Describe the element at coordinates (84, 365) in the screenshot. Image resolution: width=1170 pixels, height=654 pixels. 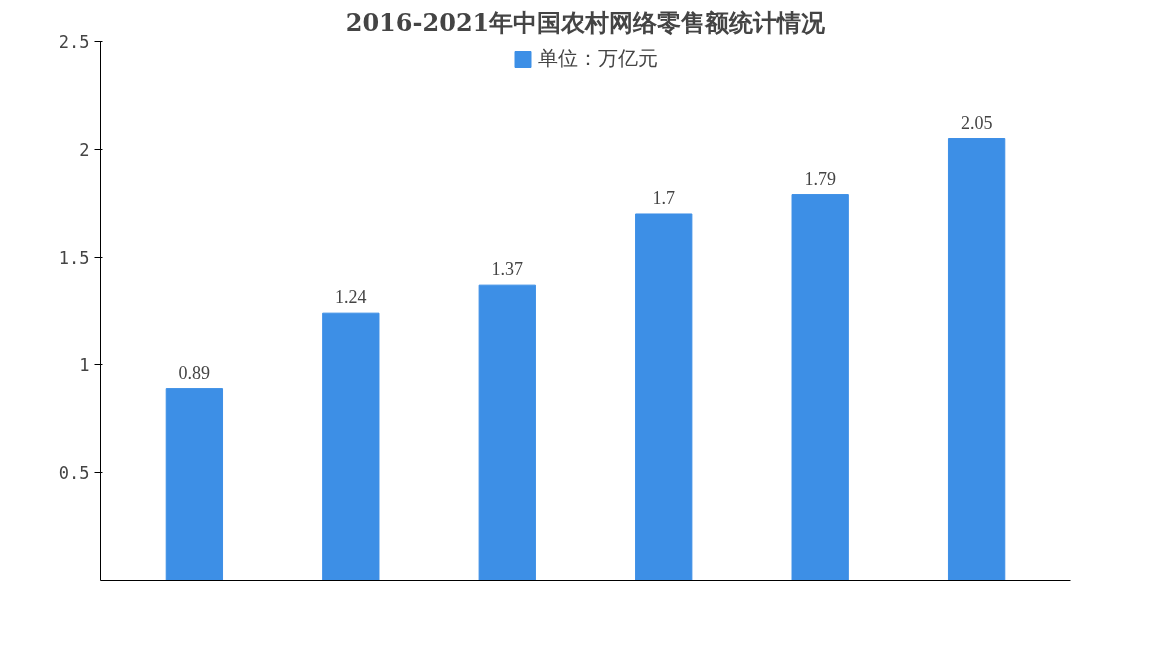
I see `y-tick-label: 1` at that location.